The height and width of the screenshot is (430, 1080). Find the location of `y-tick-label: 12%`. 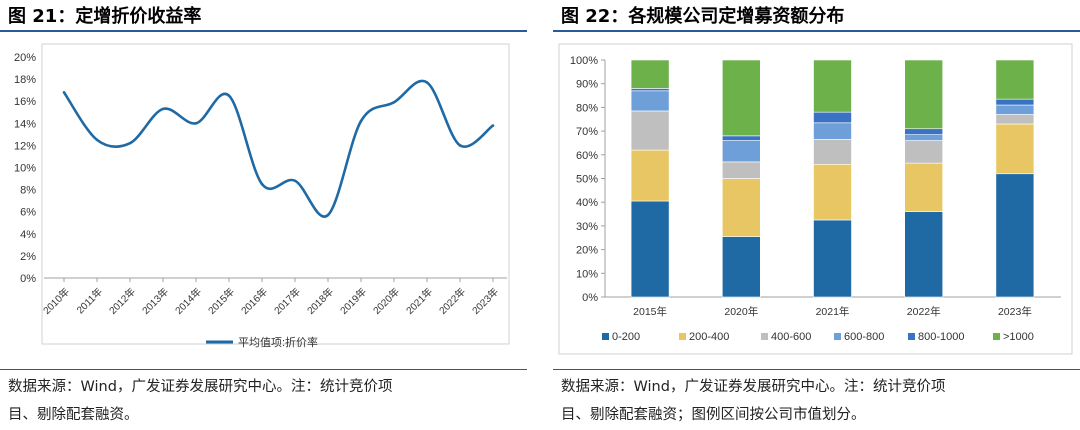

y-tick-label: 12% is located at coordinates (25, 146).